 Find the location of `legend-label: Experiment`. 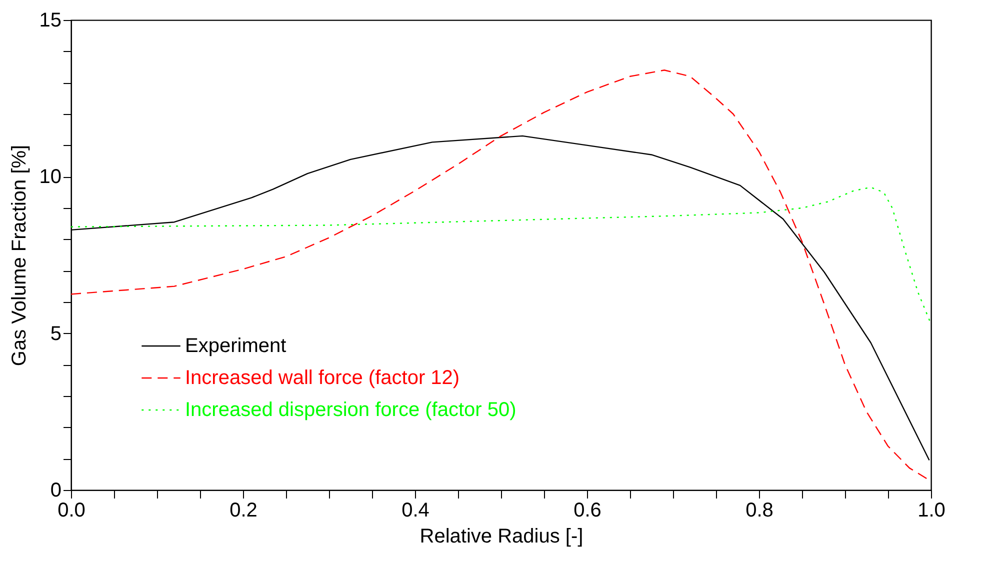

legend-label: Experiment is located at coordinates (236, 346).